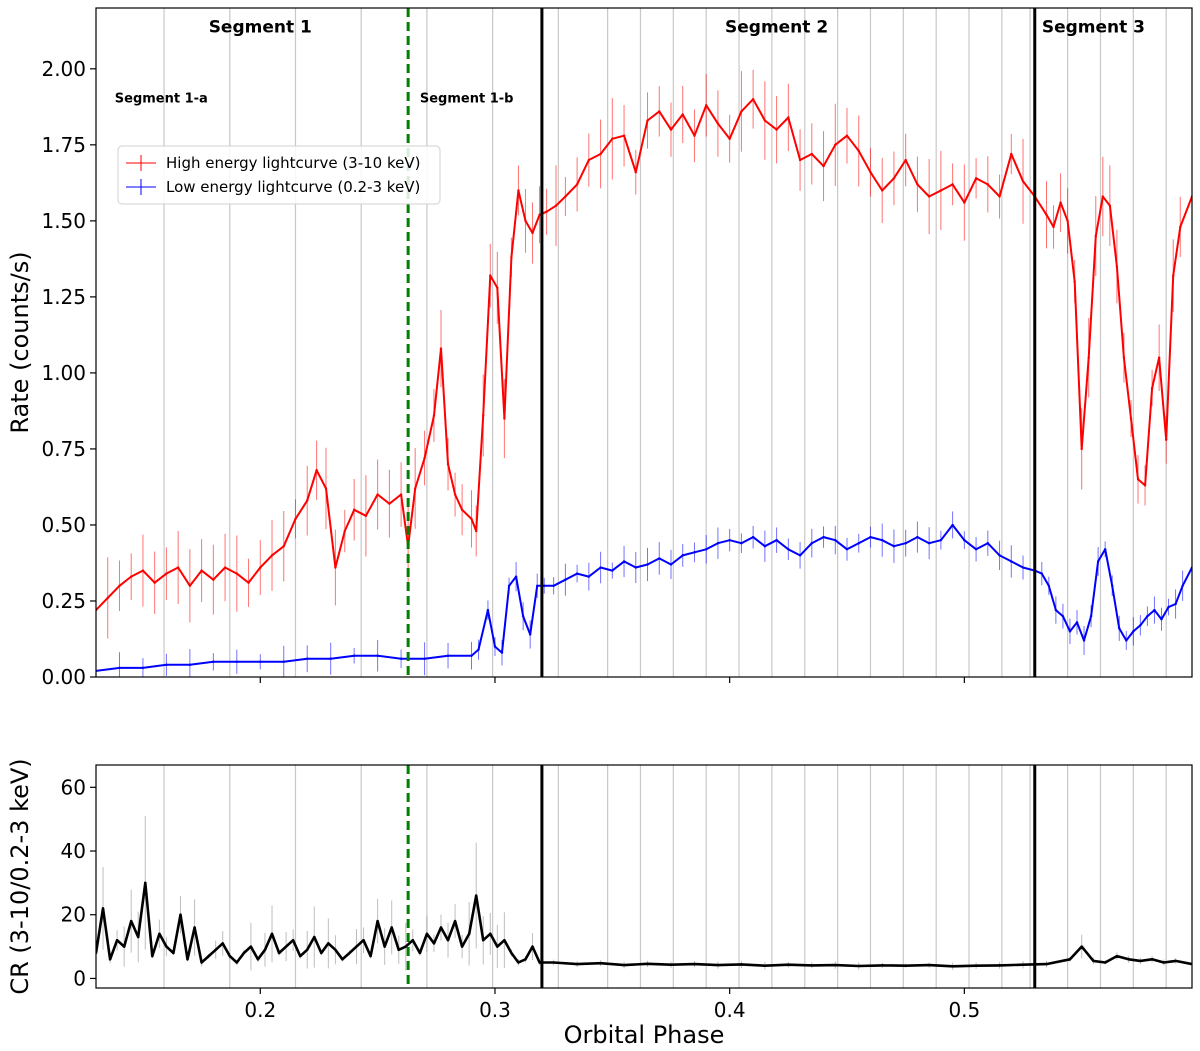  What do you see at coordinates (63, 373) in the screenshot?
I see `y-tick-label: 1.00` at bounding box center [63, 373].